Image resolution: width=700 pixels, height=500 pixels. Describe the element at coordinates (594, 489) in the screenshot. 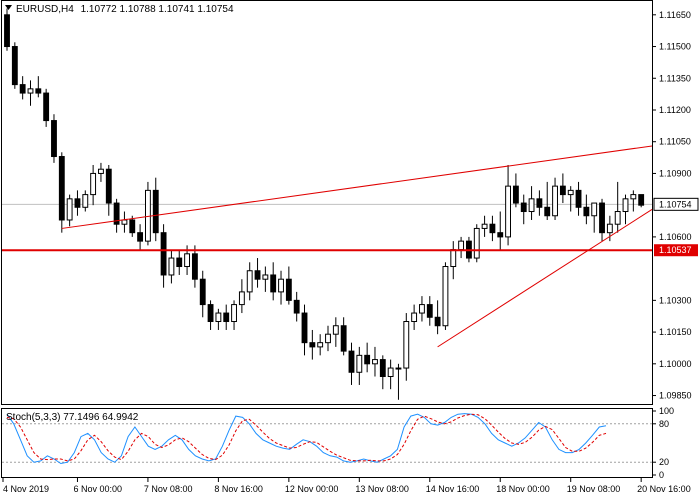

I see `time-tick-label: 19 Nov 08:00` at that location.